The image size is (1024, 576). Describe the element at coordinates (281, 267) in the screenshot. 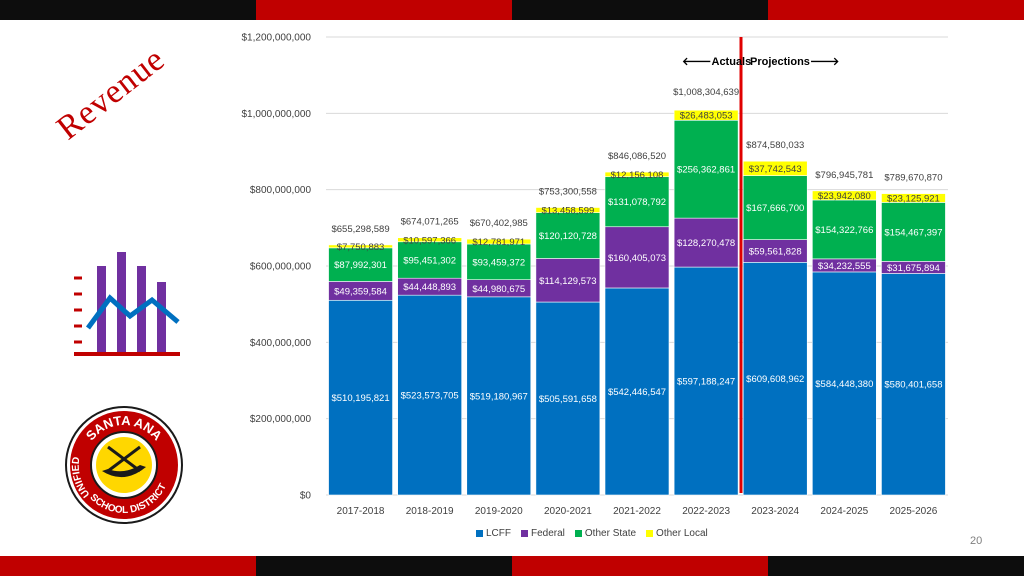

I see `y-tick-label: $600,000,000` at that location.